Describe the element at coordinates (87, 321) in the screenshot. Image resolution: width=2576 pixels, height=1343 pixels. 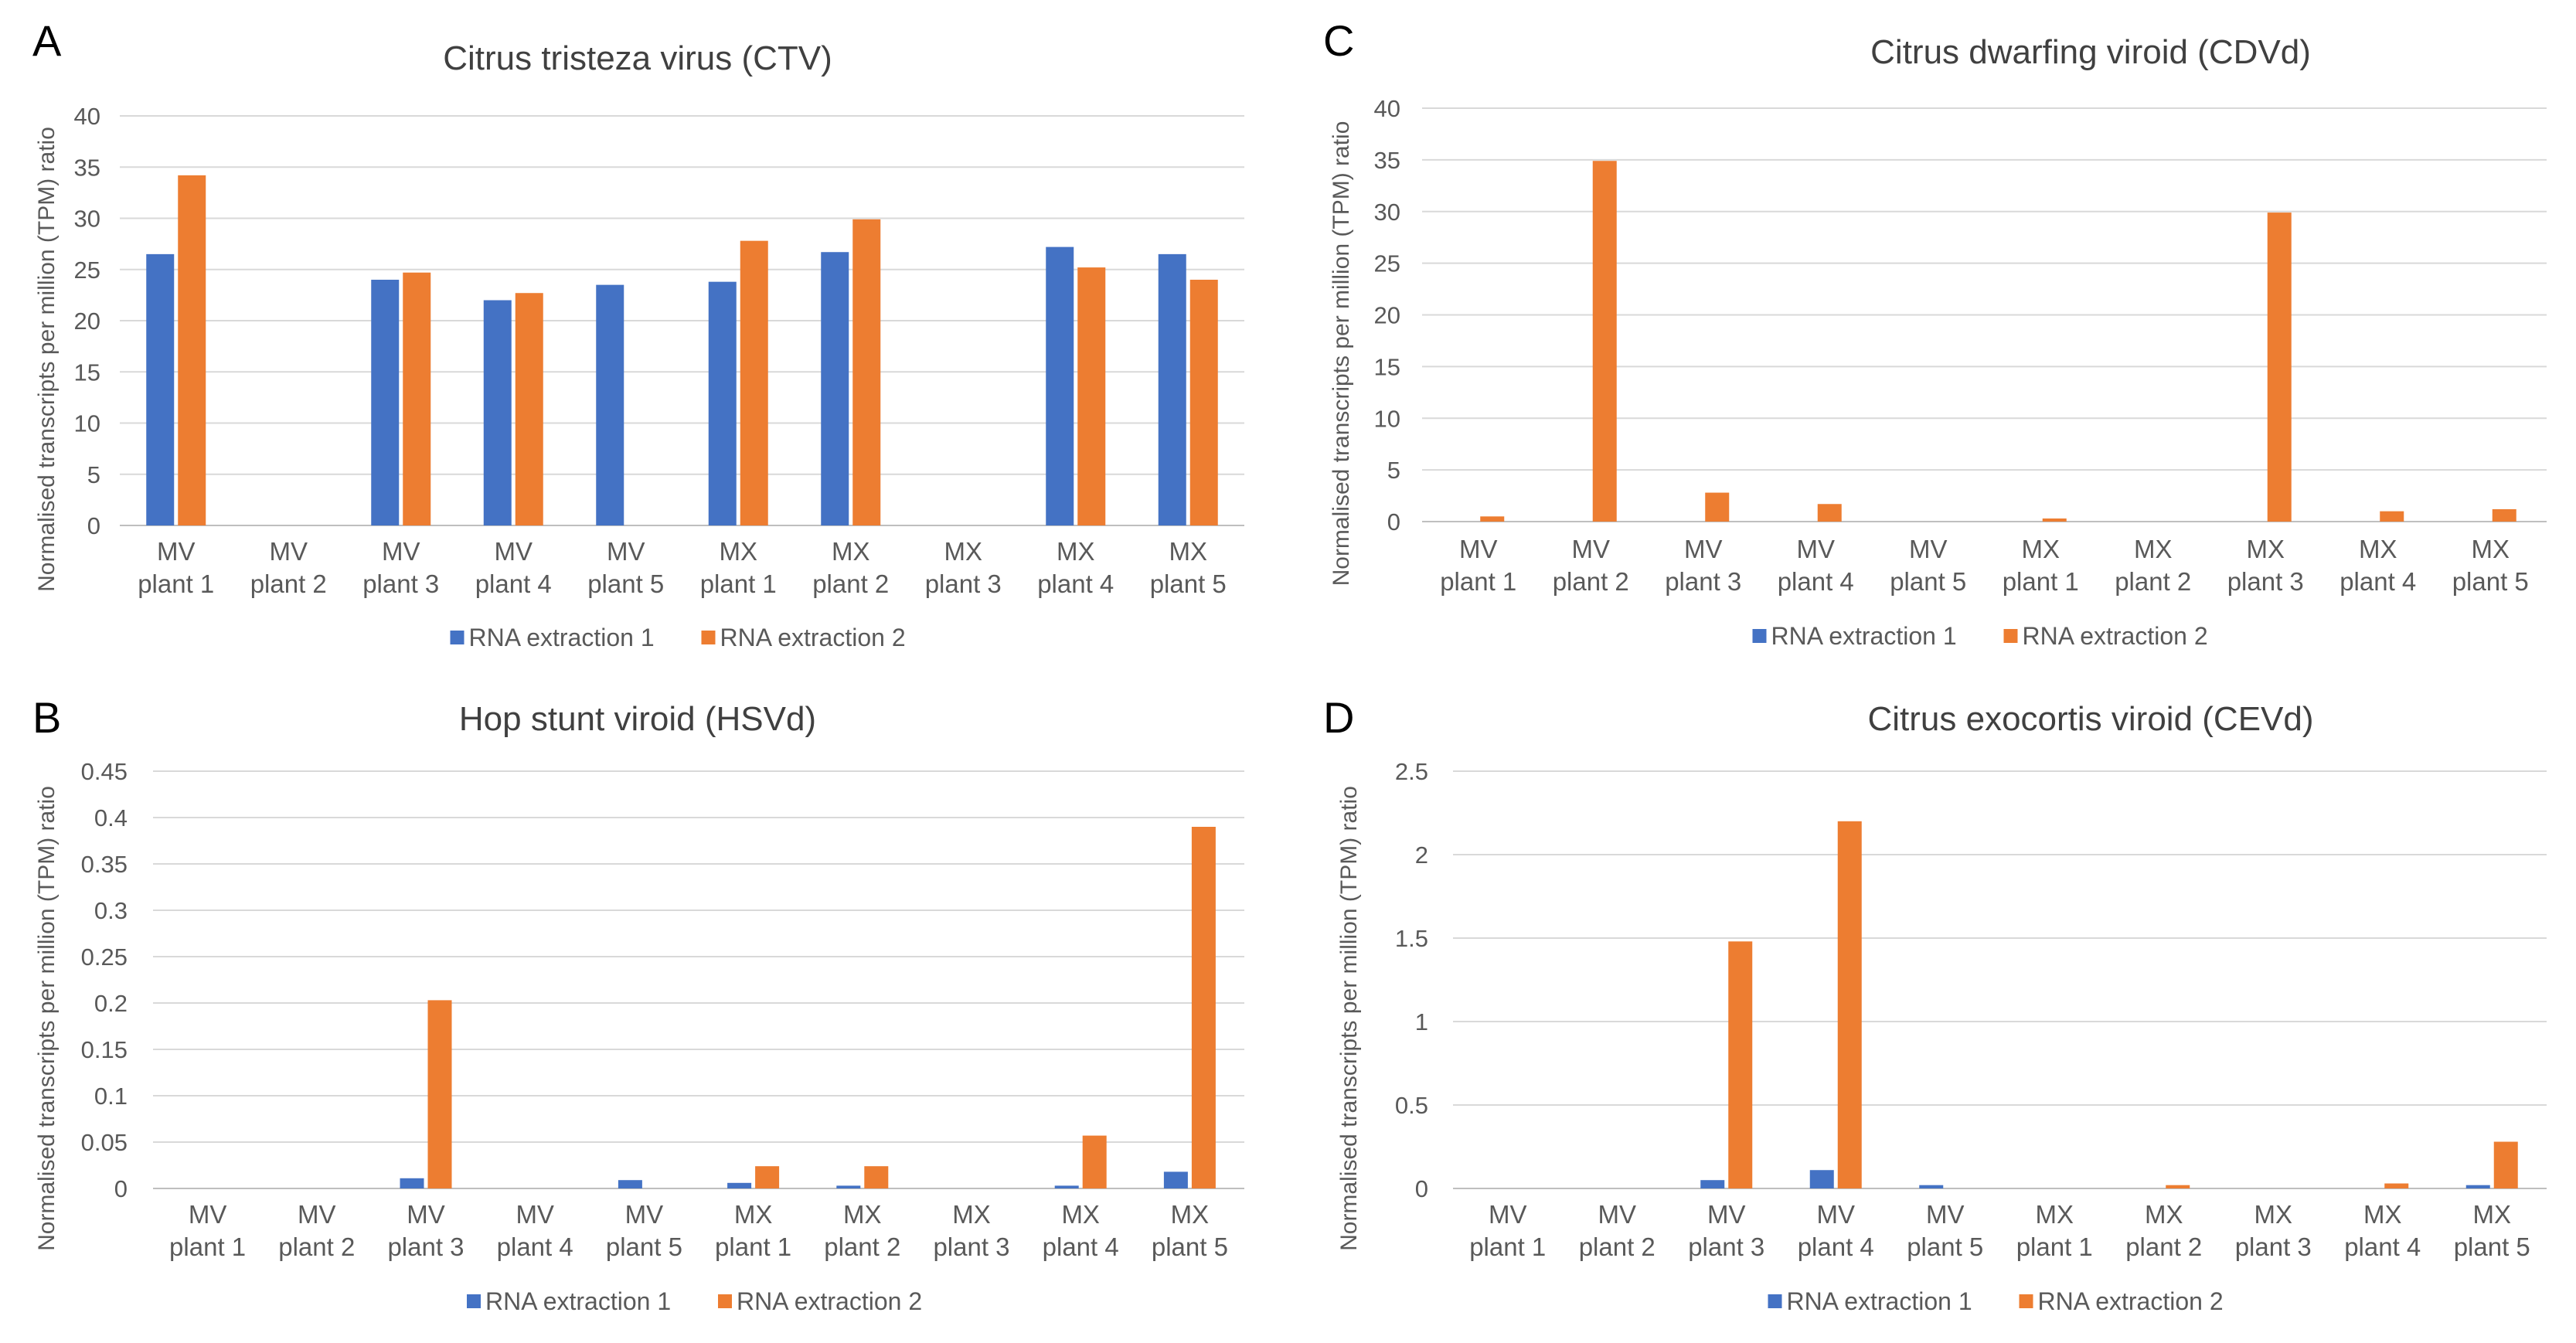
I see `chart-a-y-tick-label: 20` at that location.